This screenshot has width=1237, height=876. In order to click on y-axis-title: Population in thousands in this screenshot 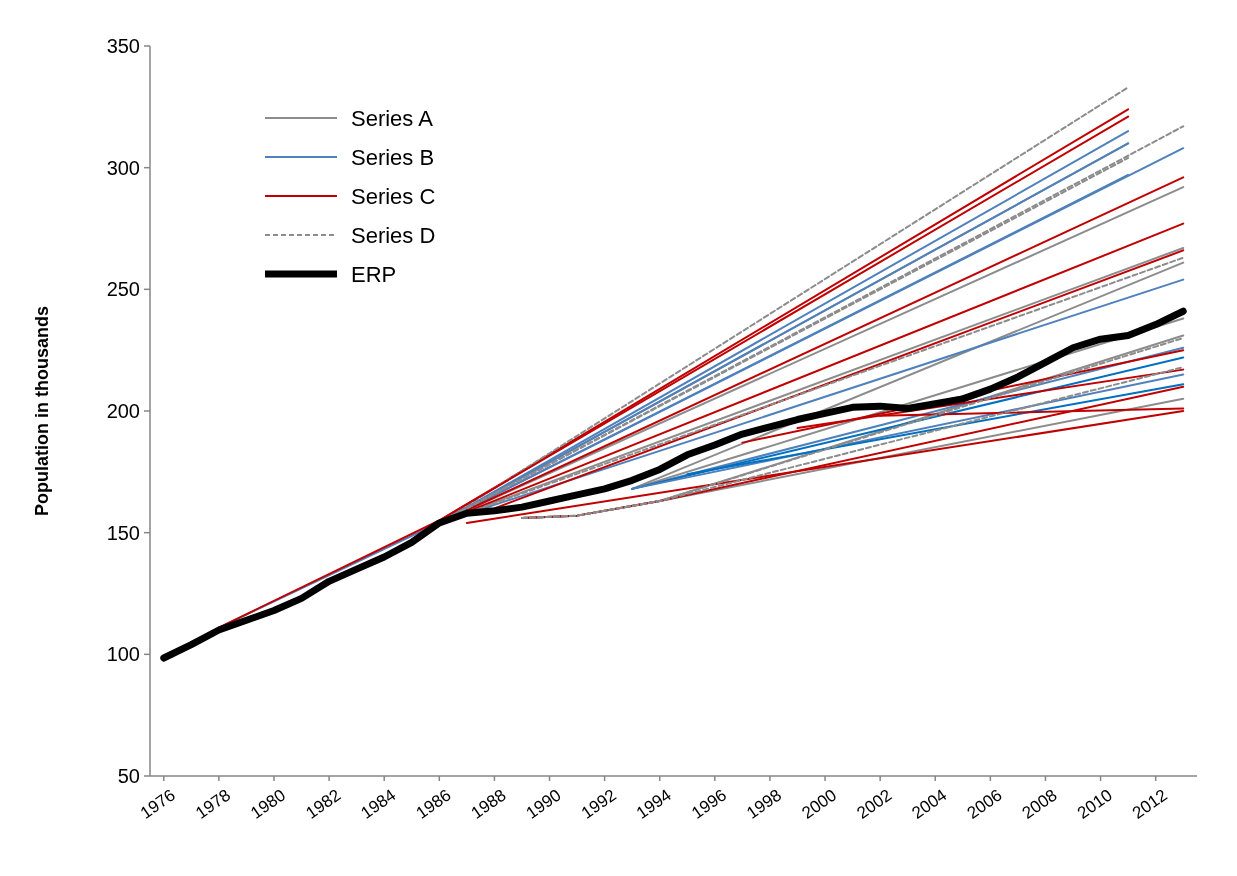, I will do `click(42, 411)`.